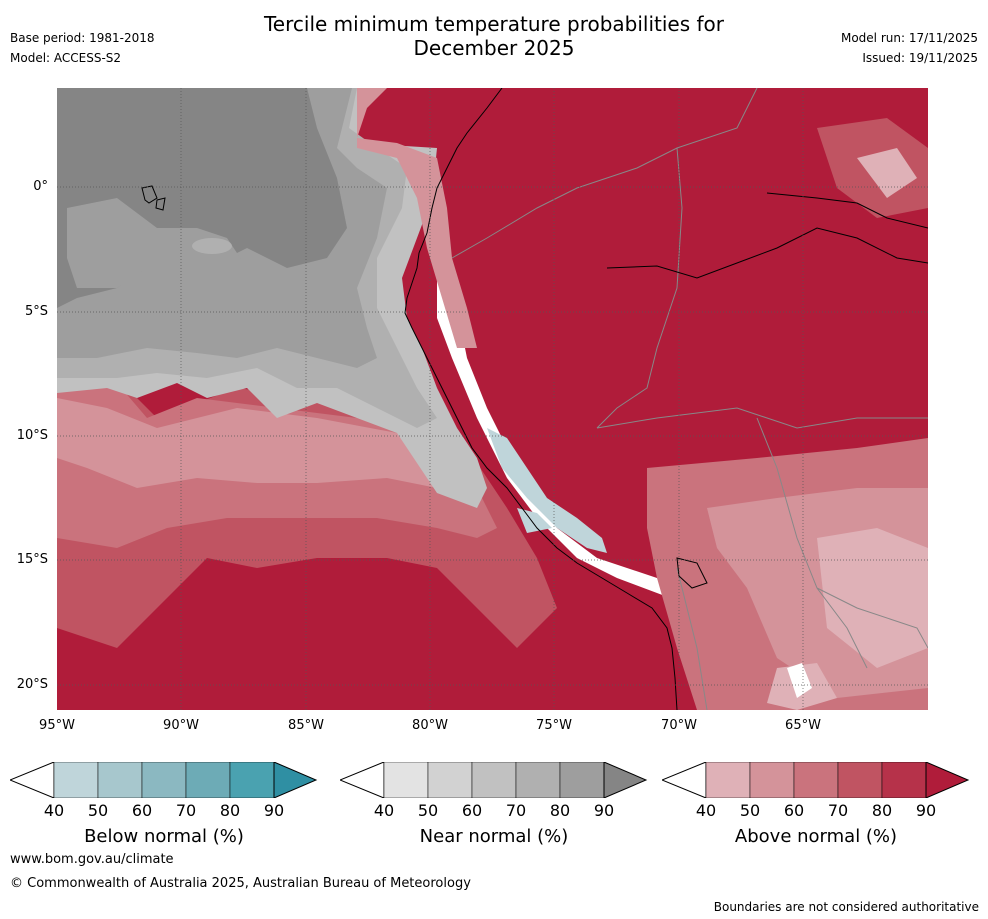 The image size is (988, 919). Describe the element at coordinates (274, 810) in the screenshot. I see `below-tick-90: 90` at that location.